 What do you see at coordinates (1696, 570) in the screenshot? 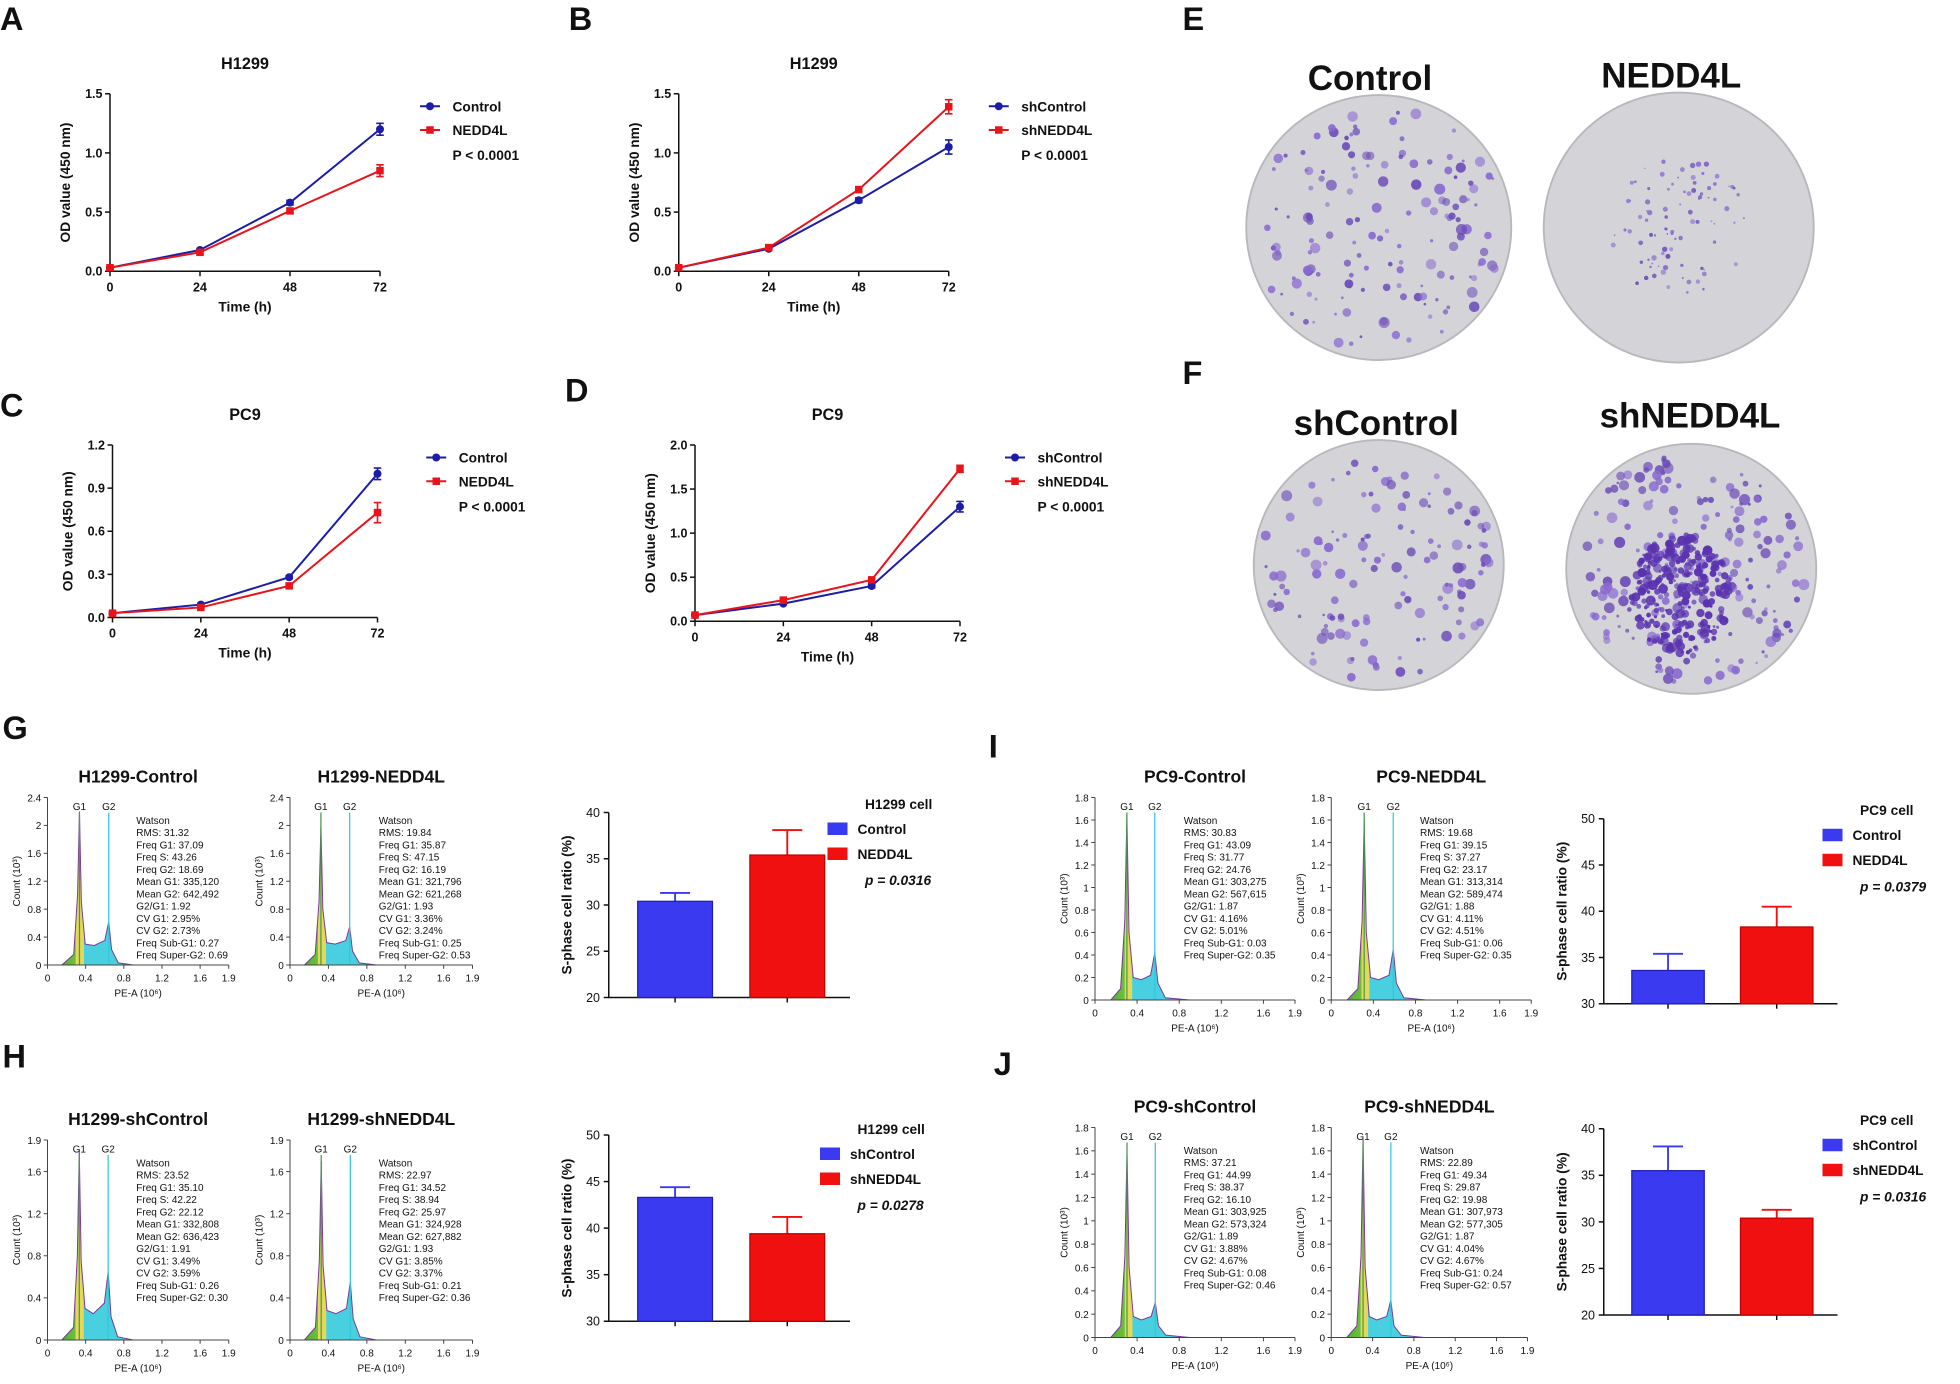
I see `colonies` at bounding box center [1696, 570].